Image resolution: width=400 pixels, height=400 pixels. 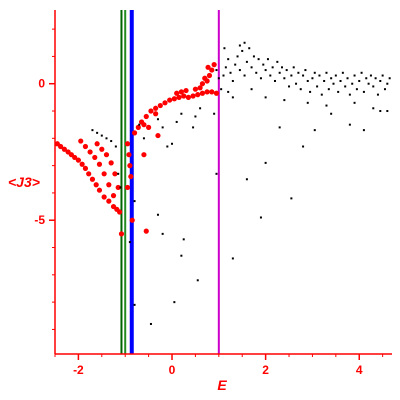 I want to click on y-tick-label: 0, so click(x=41, y=84).